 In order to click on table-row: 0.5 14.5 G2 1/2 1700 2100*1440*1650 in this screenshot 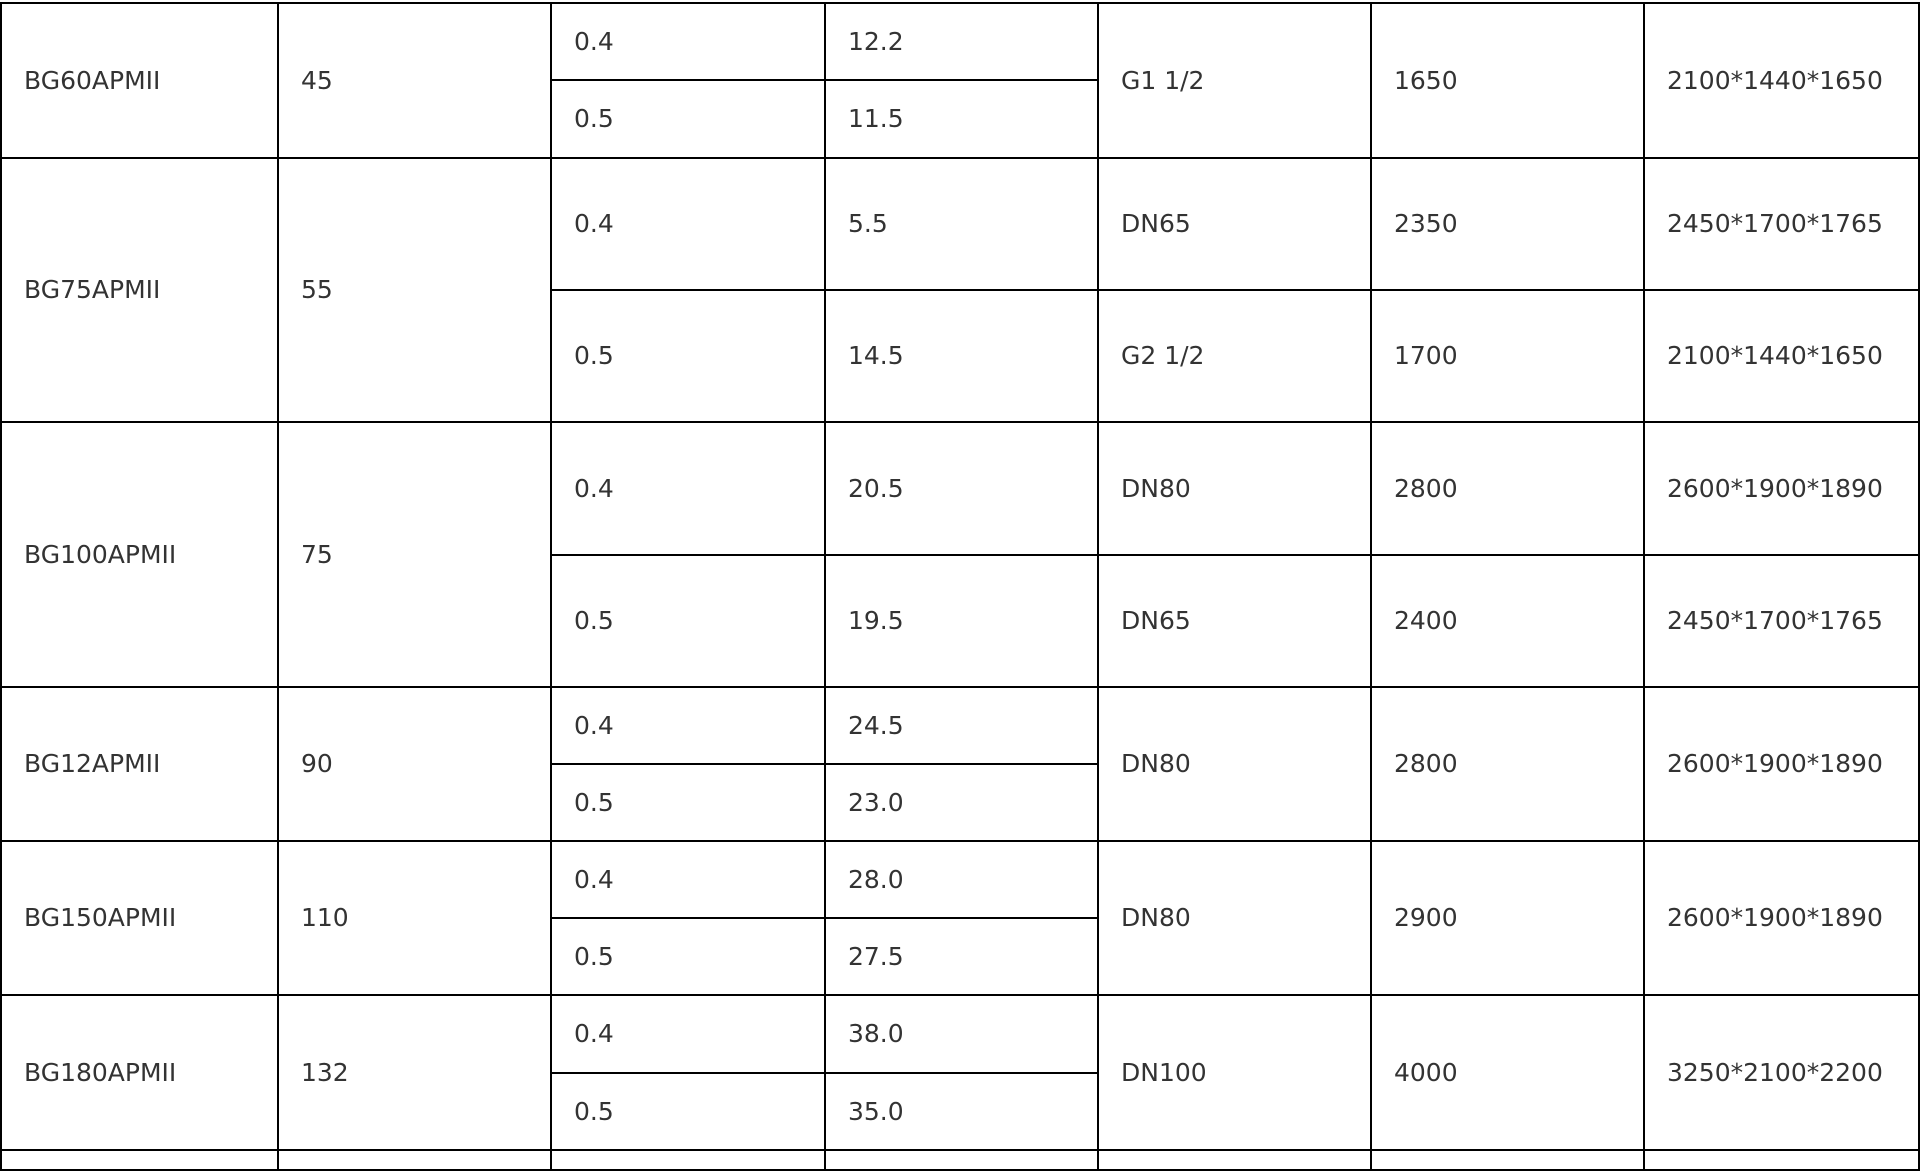, I will do `click(960, 356)`.